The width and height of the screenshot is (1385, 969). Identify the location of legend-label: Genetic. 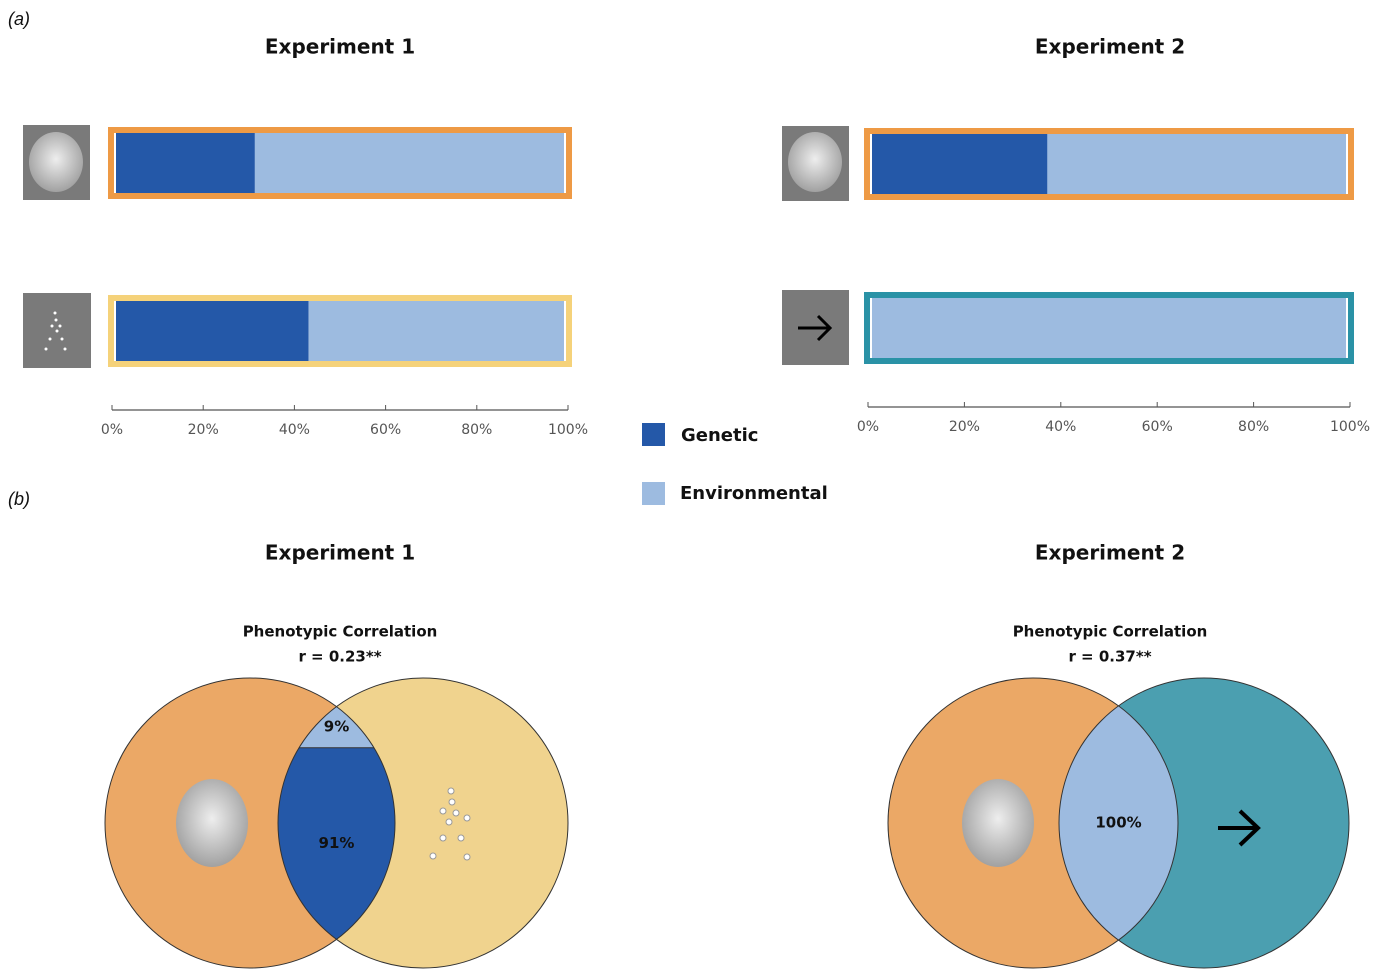
(719, 435).